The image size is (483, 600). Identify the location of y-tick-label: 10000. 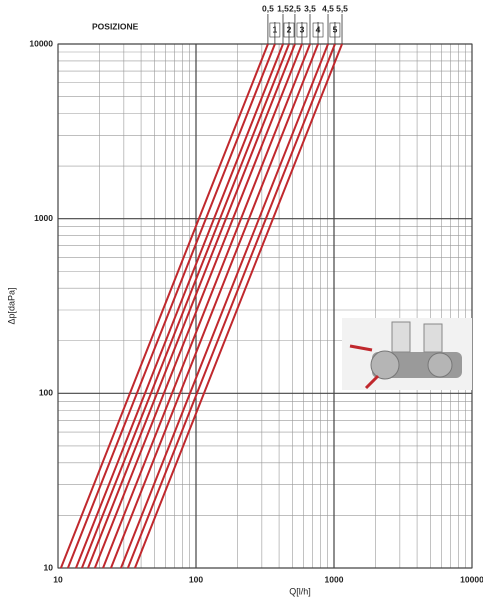
(41, 43).